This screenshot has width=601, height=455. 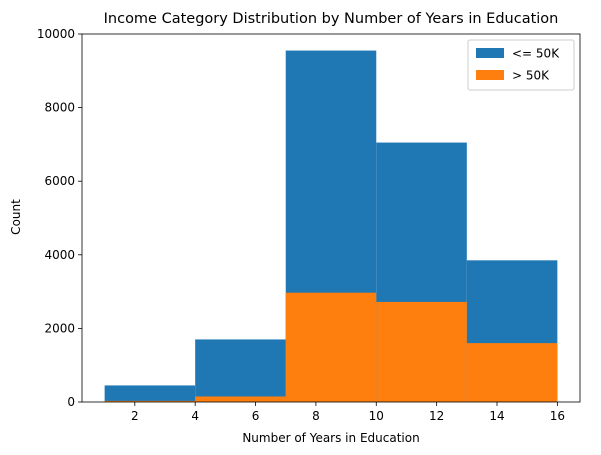 What do you see at coordinates (521, 65) in the screenshot?
I see `legend: <= 50K > 50K` at bounding box center [521, 65].